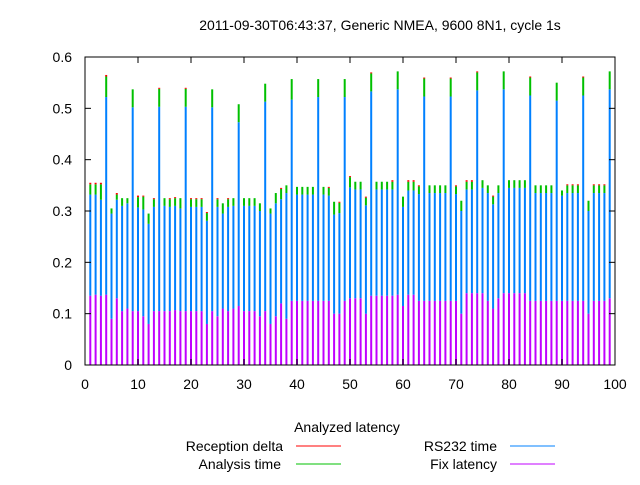  I want to click on x-tick-label: 90, so click(562, 384).